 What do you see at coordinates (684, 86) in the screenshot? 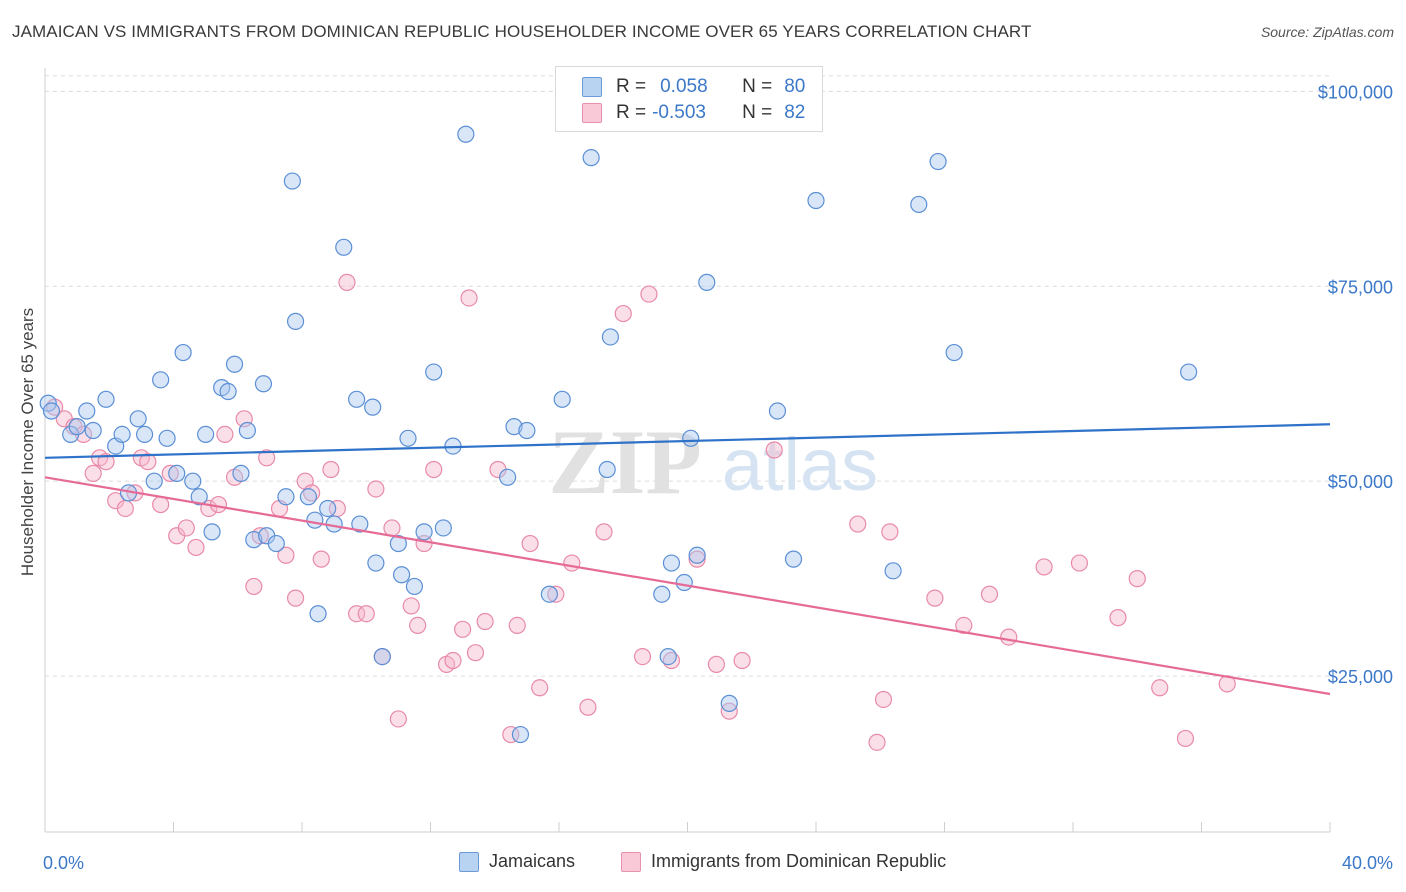
I see `legend-r-value: 0.058` at bounding box center [684, 86].